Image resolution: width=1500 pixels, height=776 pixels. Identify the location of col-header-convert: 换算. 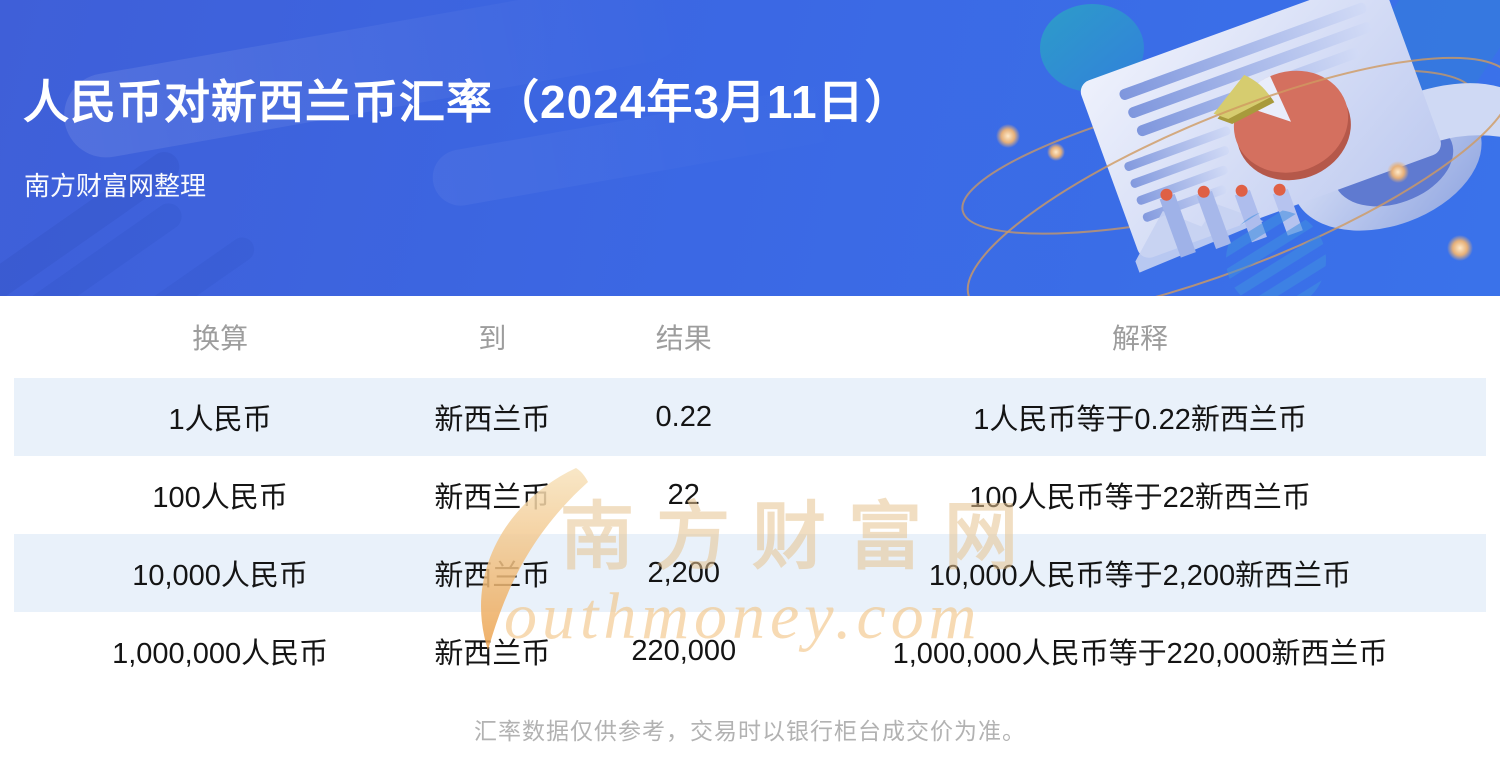
(220, 338).